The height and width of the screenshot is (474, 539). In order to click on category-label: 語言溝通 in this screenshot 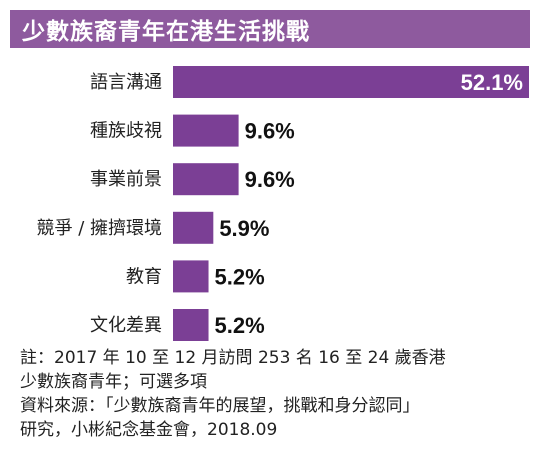, I will do `click(126, 82)`.